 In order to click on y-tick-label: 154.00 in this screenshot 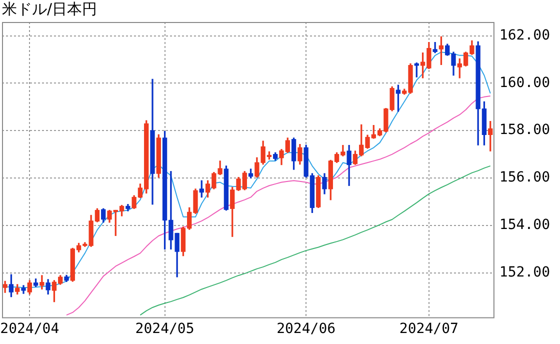, I will do `click(524, 225)`.